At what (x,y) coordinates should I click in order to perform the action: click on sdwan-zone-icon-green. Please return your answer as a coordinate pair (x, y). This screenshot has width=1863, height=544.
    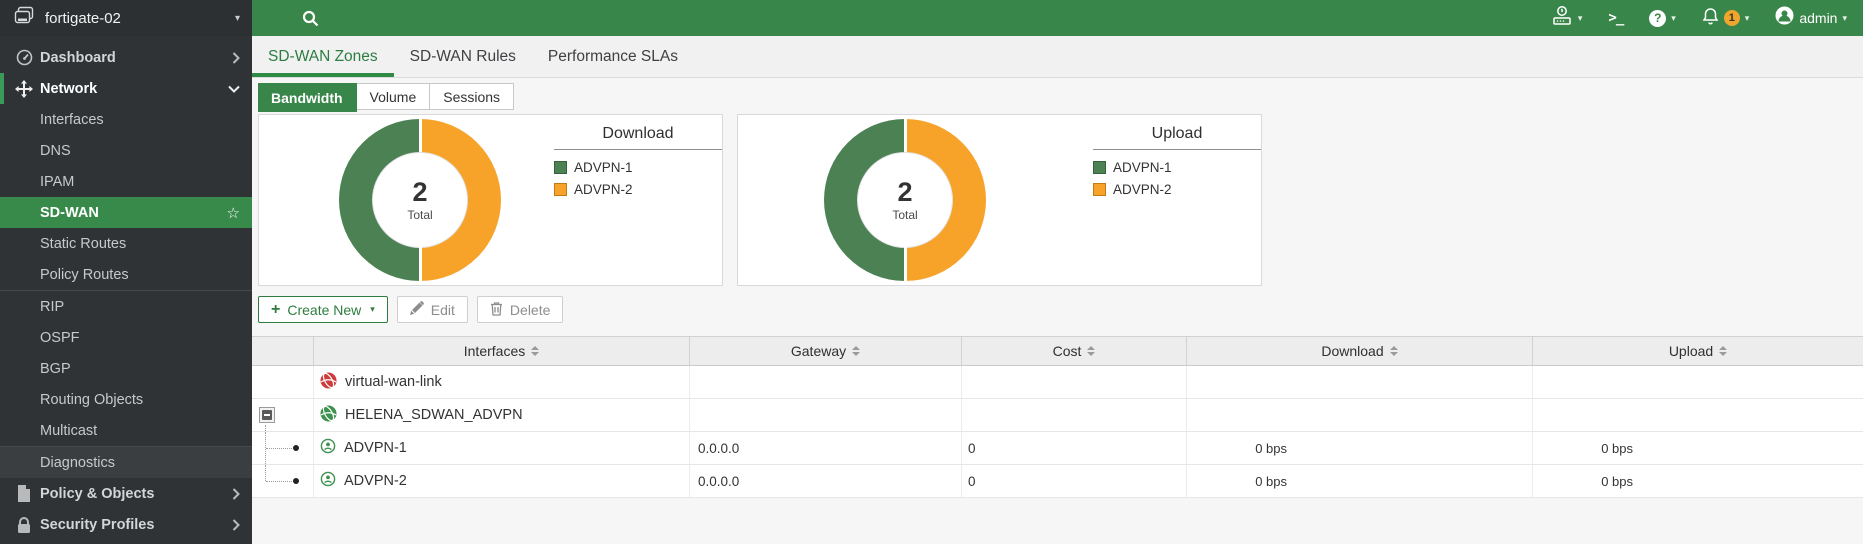
    Looking at the image, I should click on (328, 415).